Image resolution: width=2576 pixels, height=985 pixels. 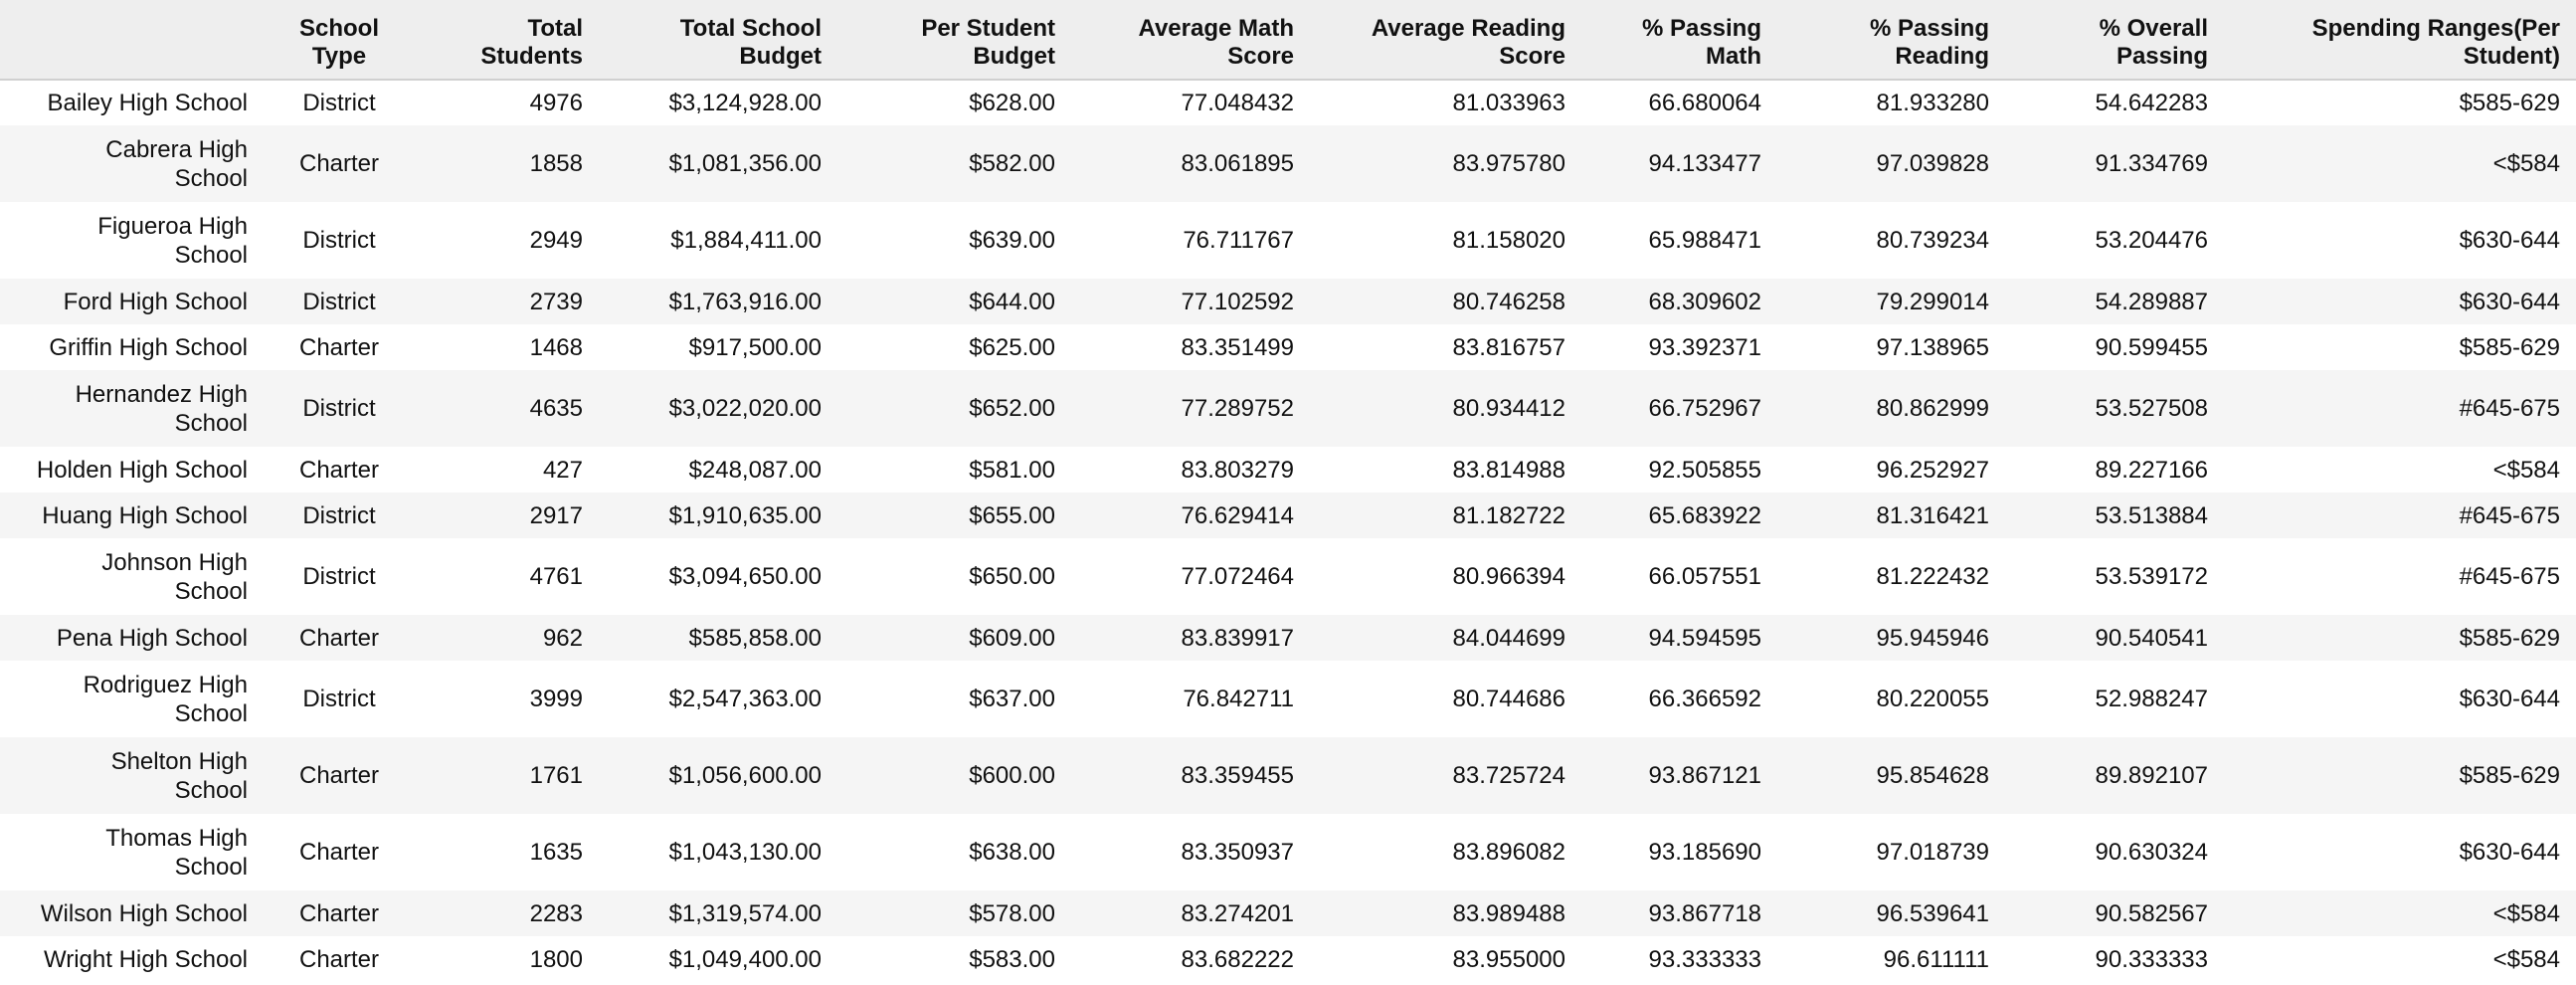 I want to click on header-passing-reading: % Passing Reading, so click(x=1891, y=40).